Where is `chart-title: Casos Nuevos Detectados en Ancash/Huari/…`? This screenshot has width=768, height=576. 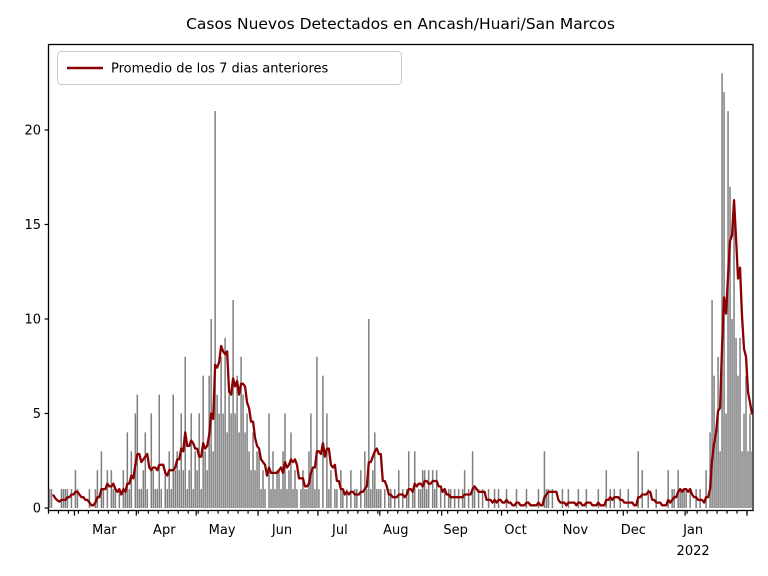
chart-title: Casos Nuevos Detectados en Ancash/Huari/… is located at coordinates (400, 24).